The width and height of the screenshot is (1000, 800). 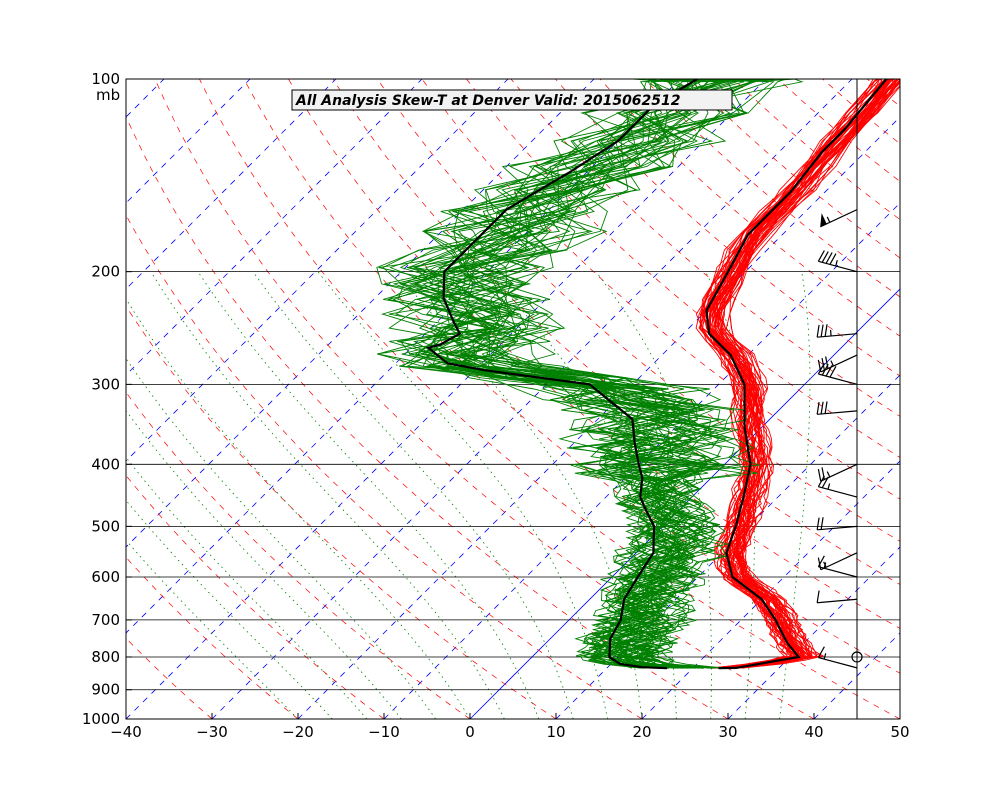 What do you see at coordinates (105, 657) in the screenshot?
I see `y-tick-label: 800` at bounding box center [105, 657].